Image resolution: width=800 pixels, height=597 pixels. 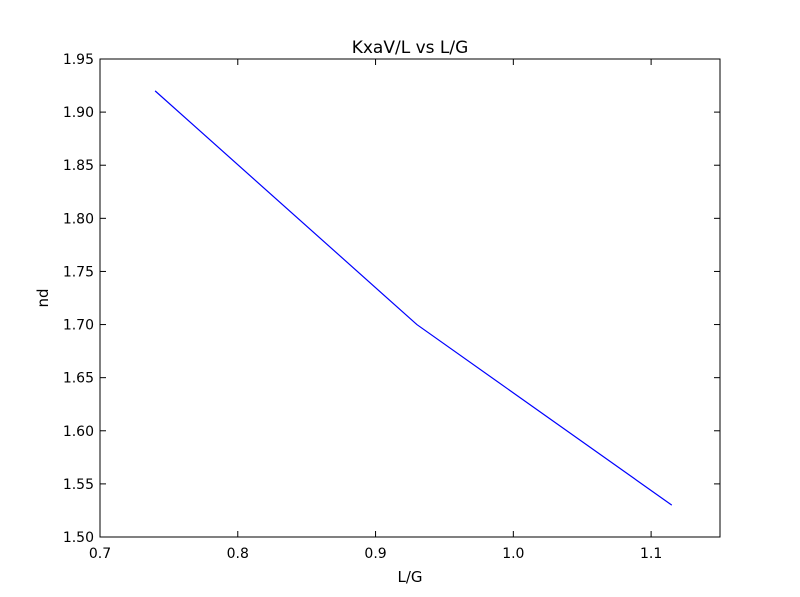 I want to click on y-tick-label: 1.70, so click(x=78, y=326).